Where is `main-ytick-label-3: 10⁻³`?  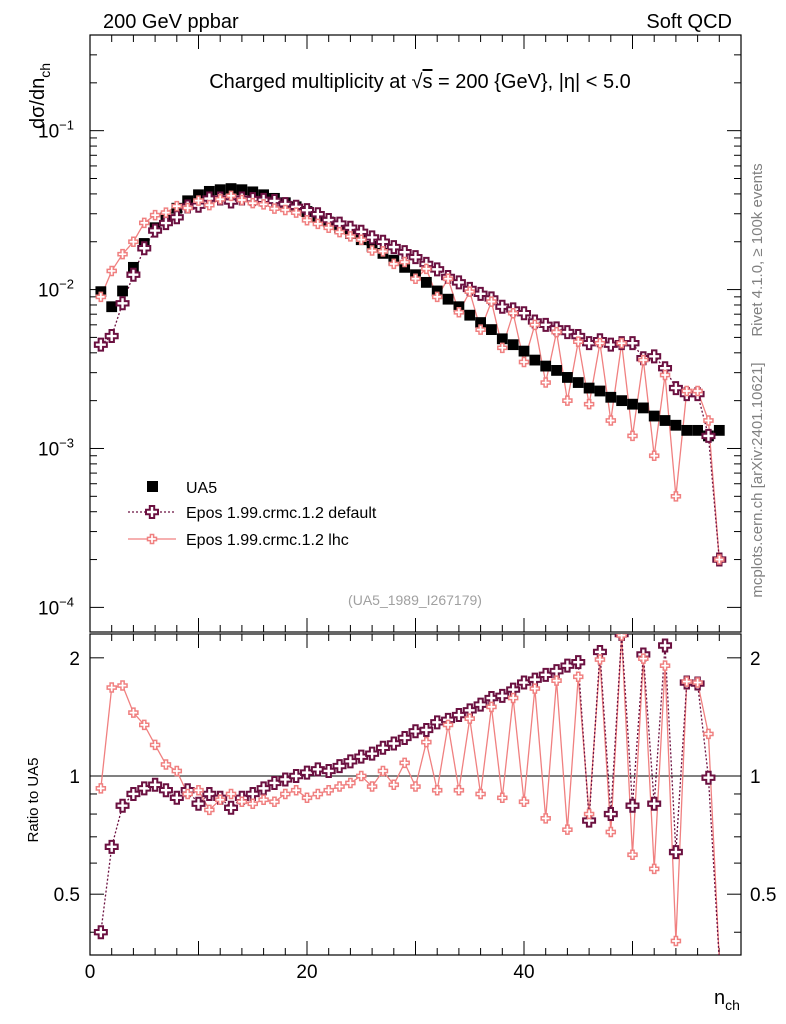
main-ytick-label-3: 10⁻³ is located at coordinates (56, 447).